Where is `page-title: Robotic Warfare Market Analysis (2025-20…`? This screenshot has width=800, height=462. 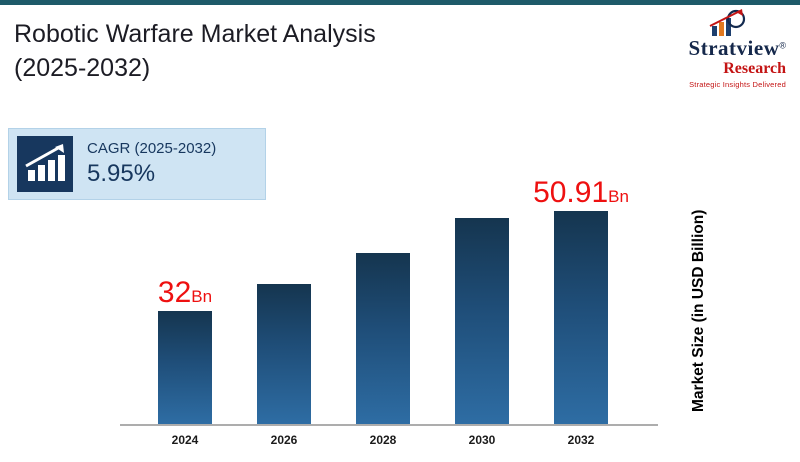 page-title: Robotic Warfare Market Analysis (2025-20… is located at coordinates (195, 52).